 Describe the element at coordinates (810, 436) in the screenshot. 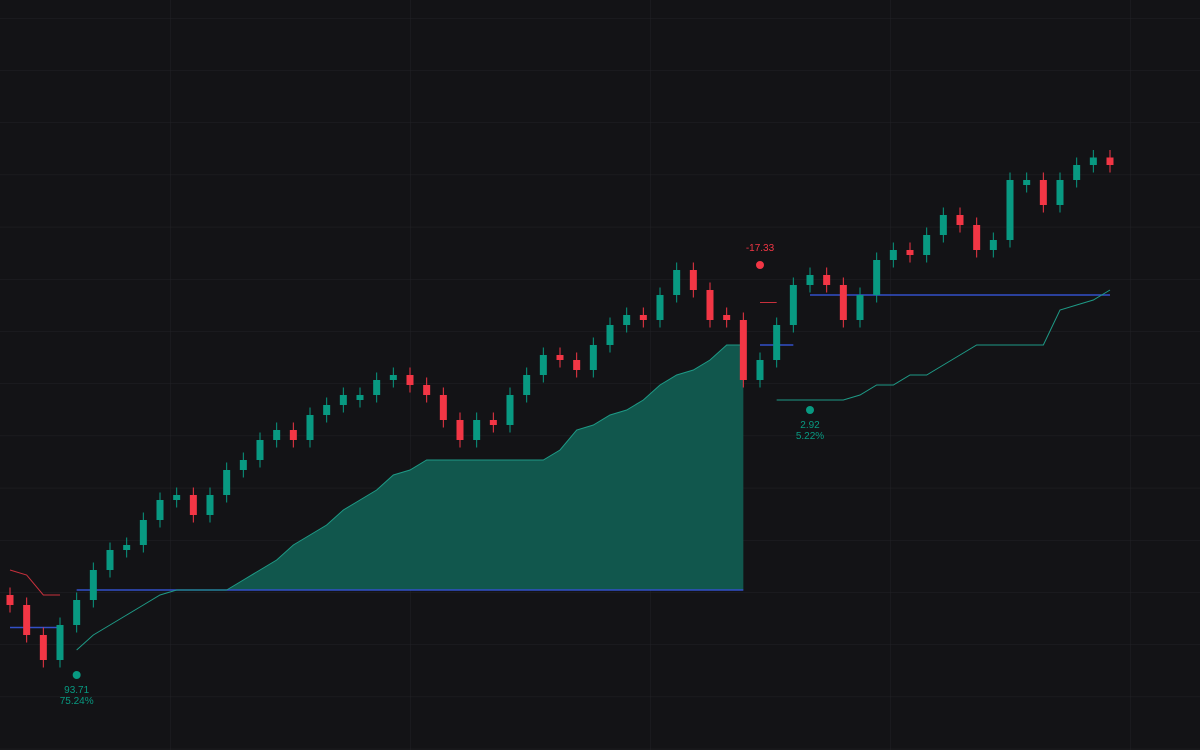

I see `trade-percent: 5.22%` at that location.